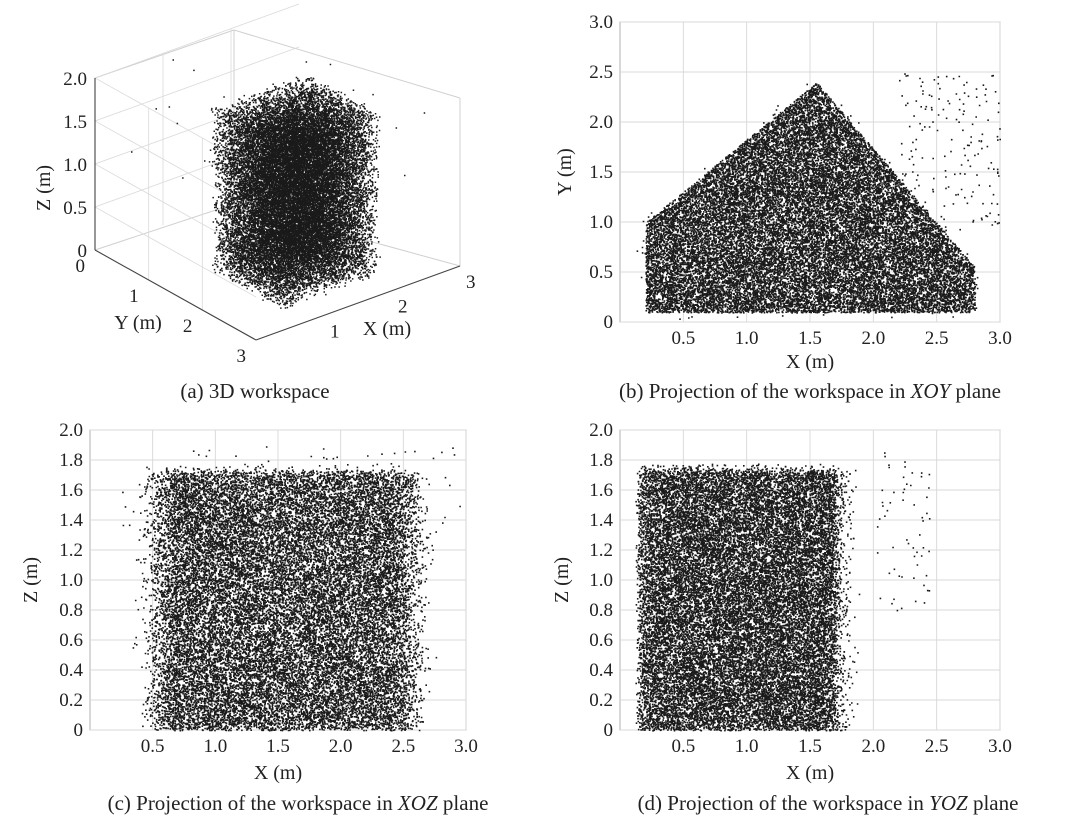 This screenshot has width=1090, height=822. What do you see at coordinates (937, 338) in the screenshot?
I see `panel-b-xtick: 2.5` at bounding box center [937, 338].